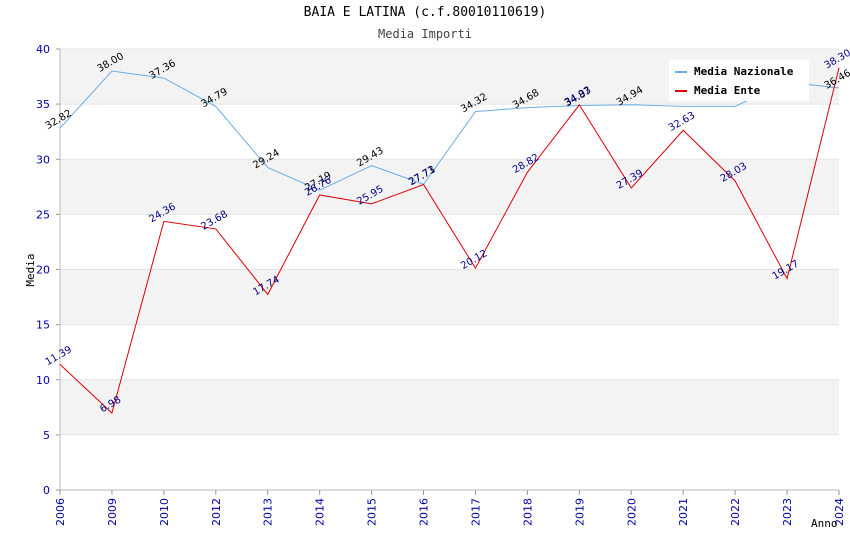 Image resolution: width=850 pixels, height=550 pixels. I want to click on y-tick-label: 15, so click(43, 325).